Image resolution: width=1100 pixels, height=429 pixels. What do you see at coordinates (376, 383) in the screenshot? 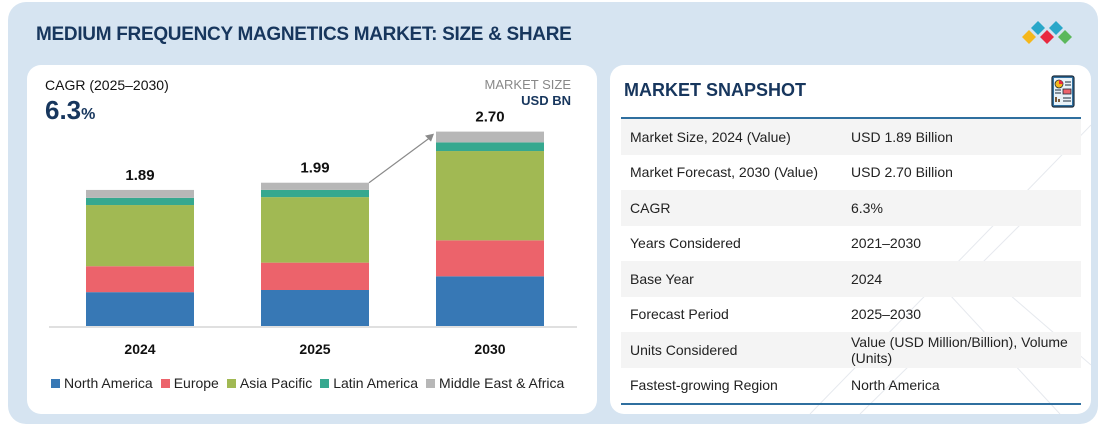
I see `legend-label: Latin America` at bounding box center [376, 383].